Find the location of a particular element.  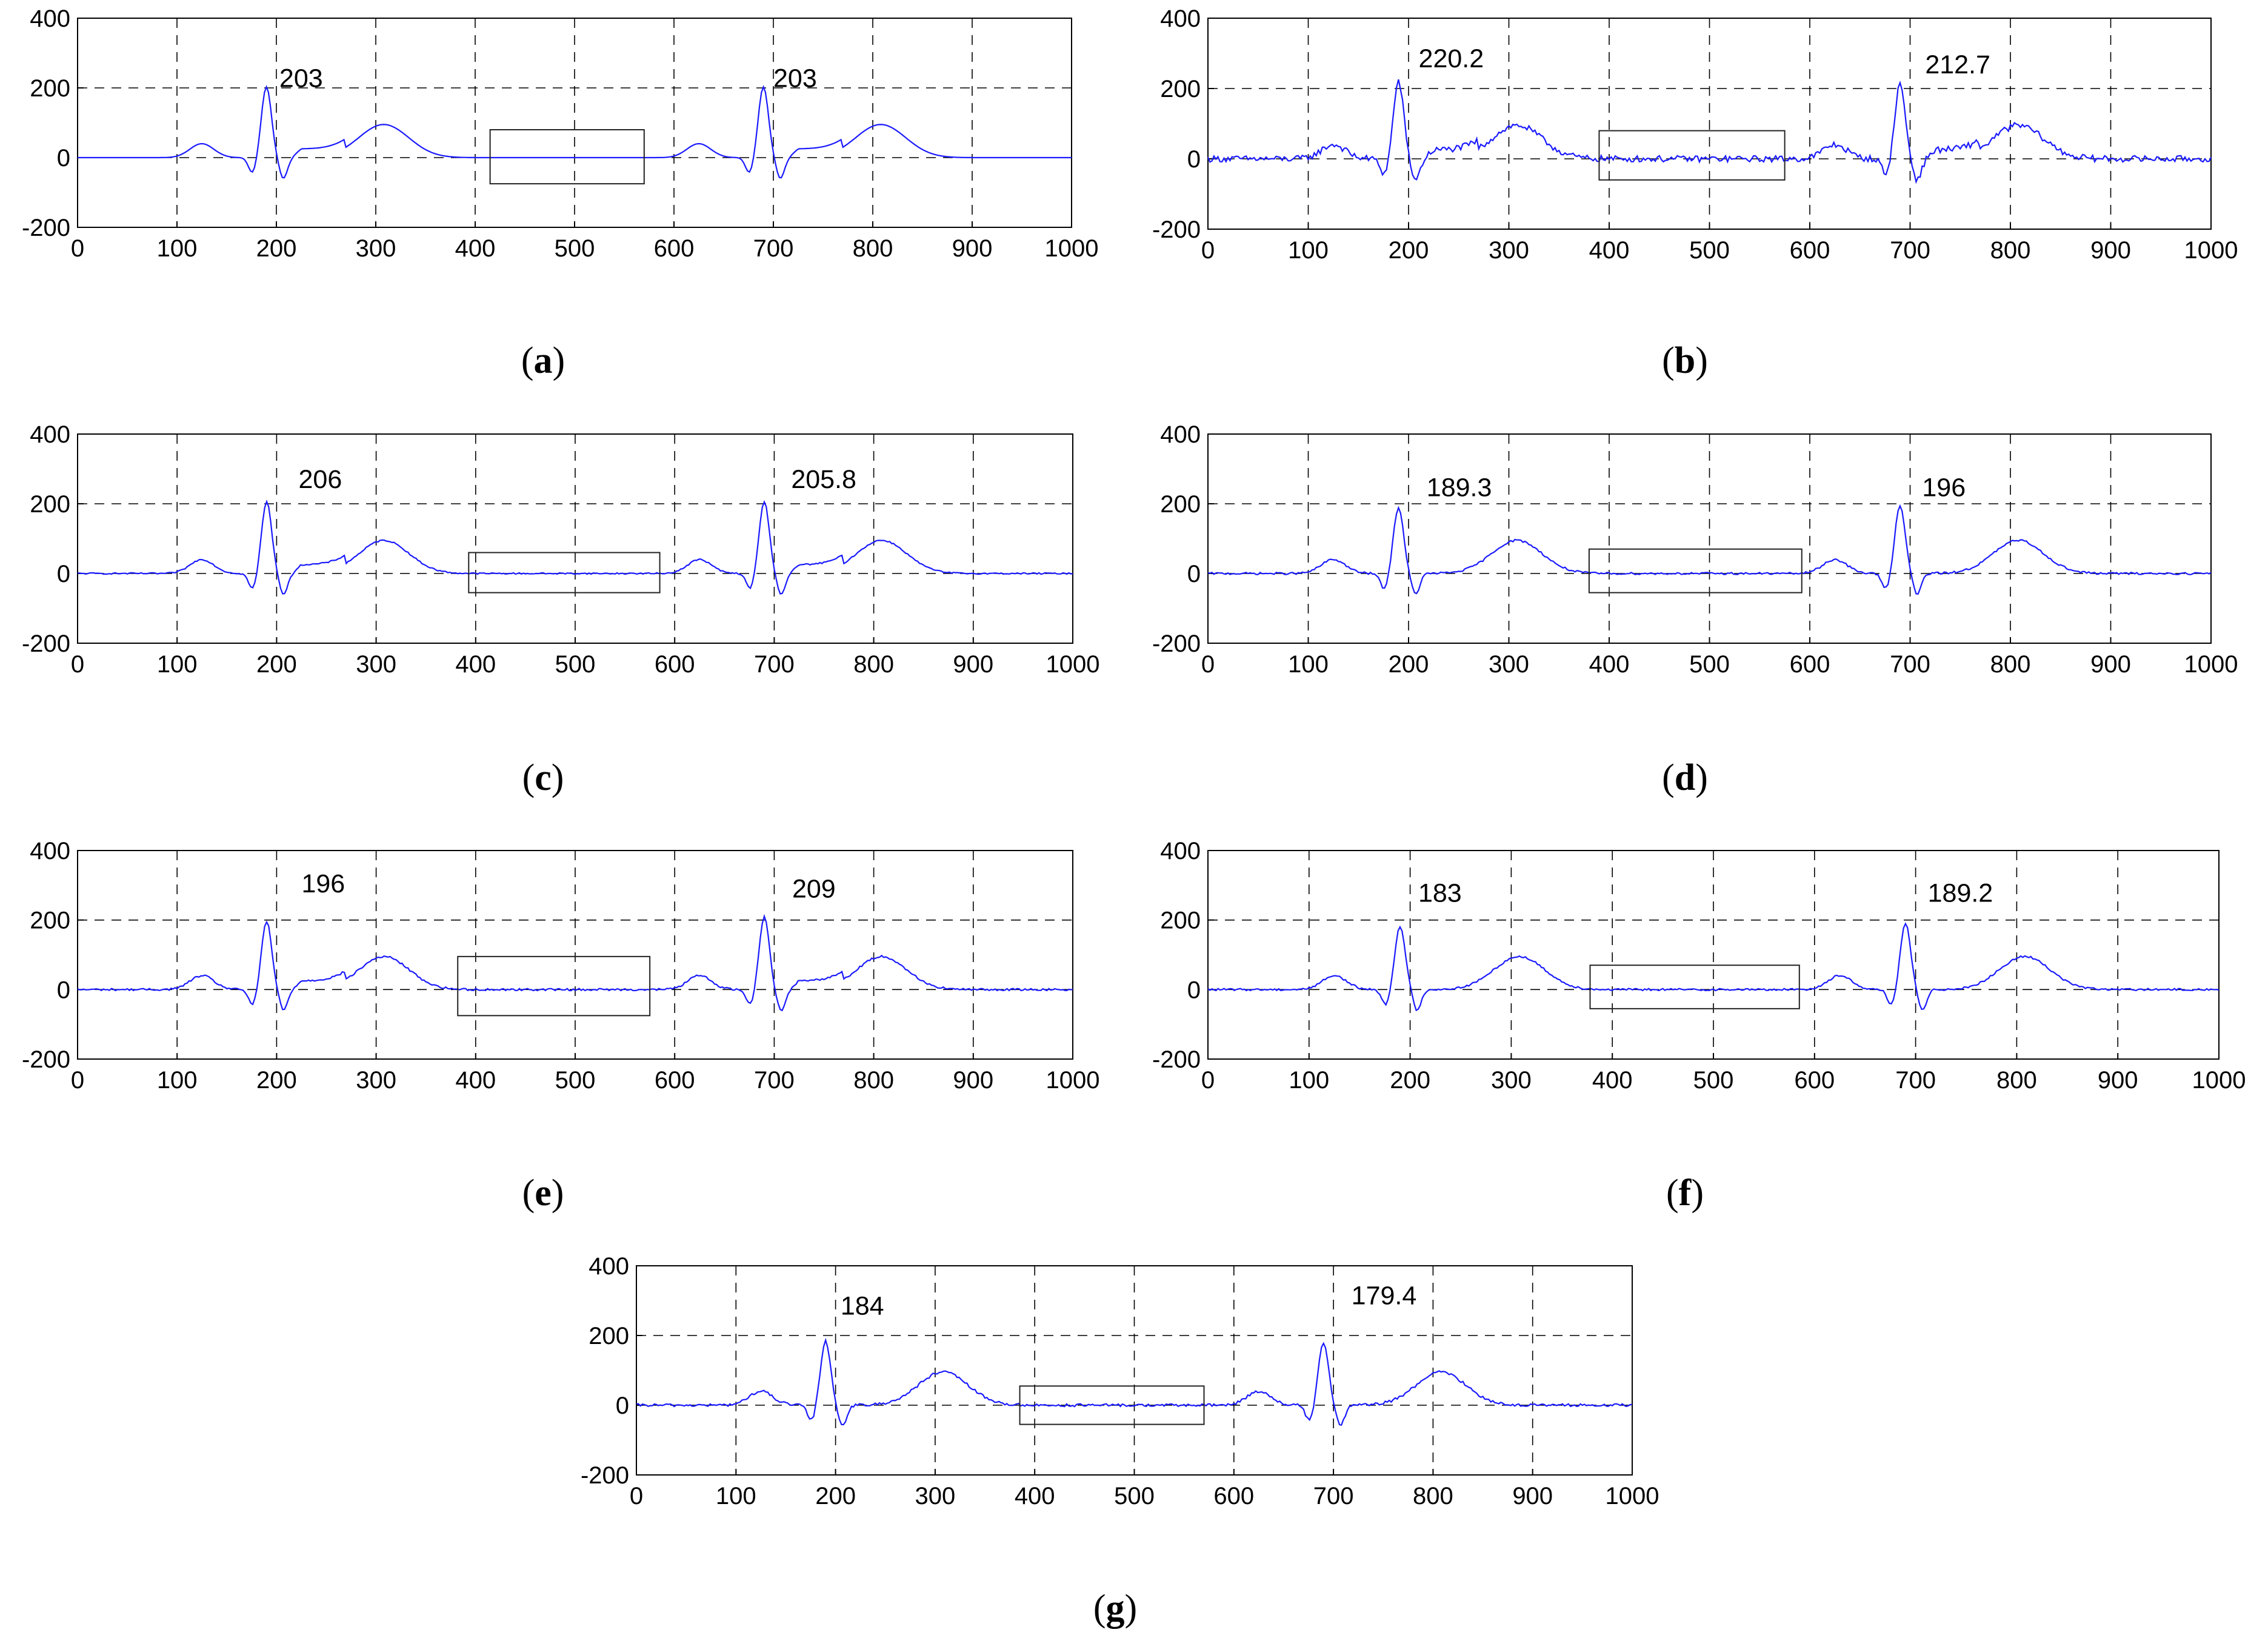

panel-caption: (g) is located at coordinates (1115, 1608).